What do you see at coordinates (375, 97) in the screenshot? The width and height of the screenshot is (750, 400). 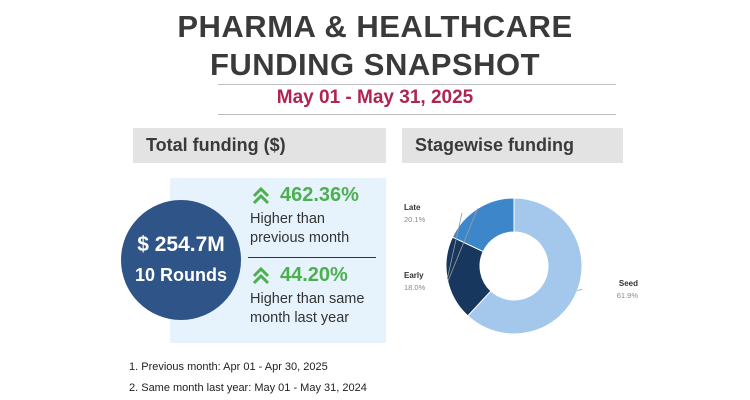 I see `date-range: May 01 - May 31, 2025` at bounding box center [375, 97].